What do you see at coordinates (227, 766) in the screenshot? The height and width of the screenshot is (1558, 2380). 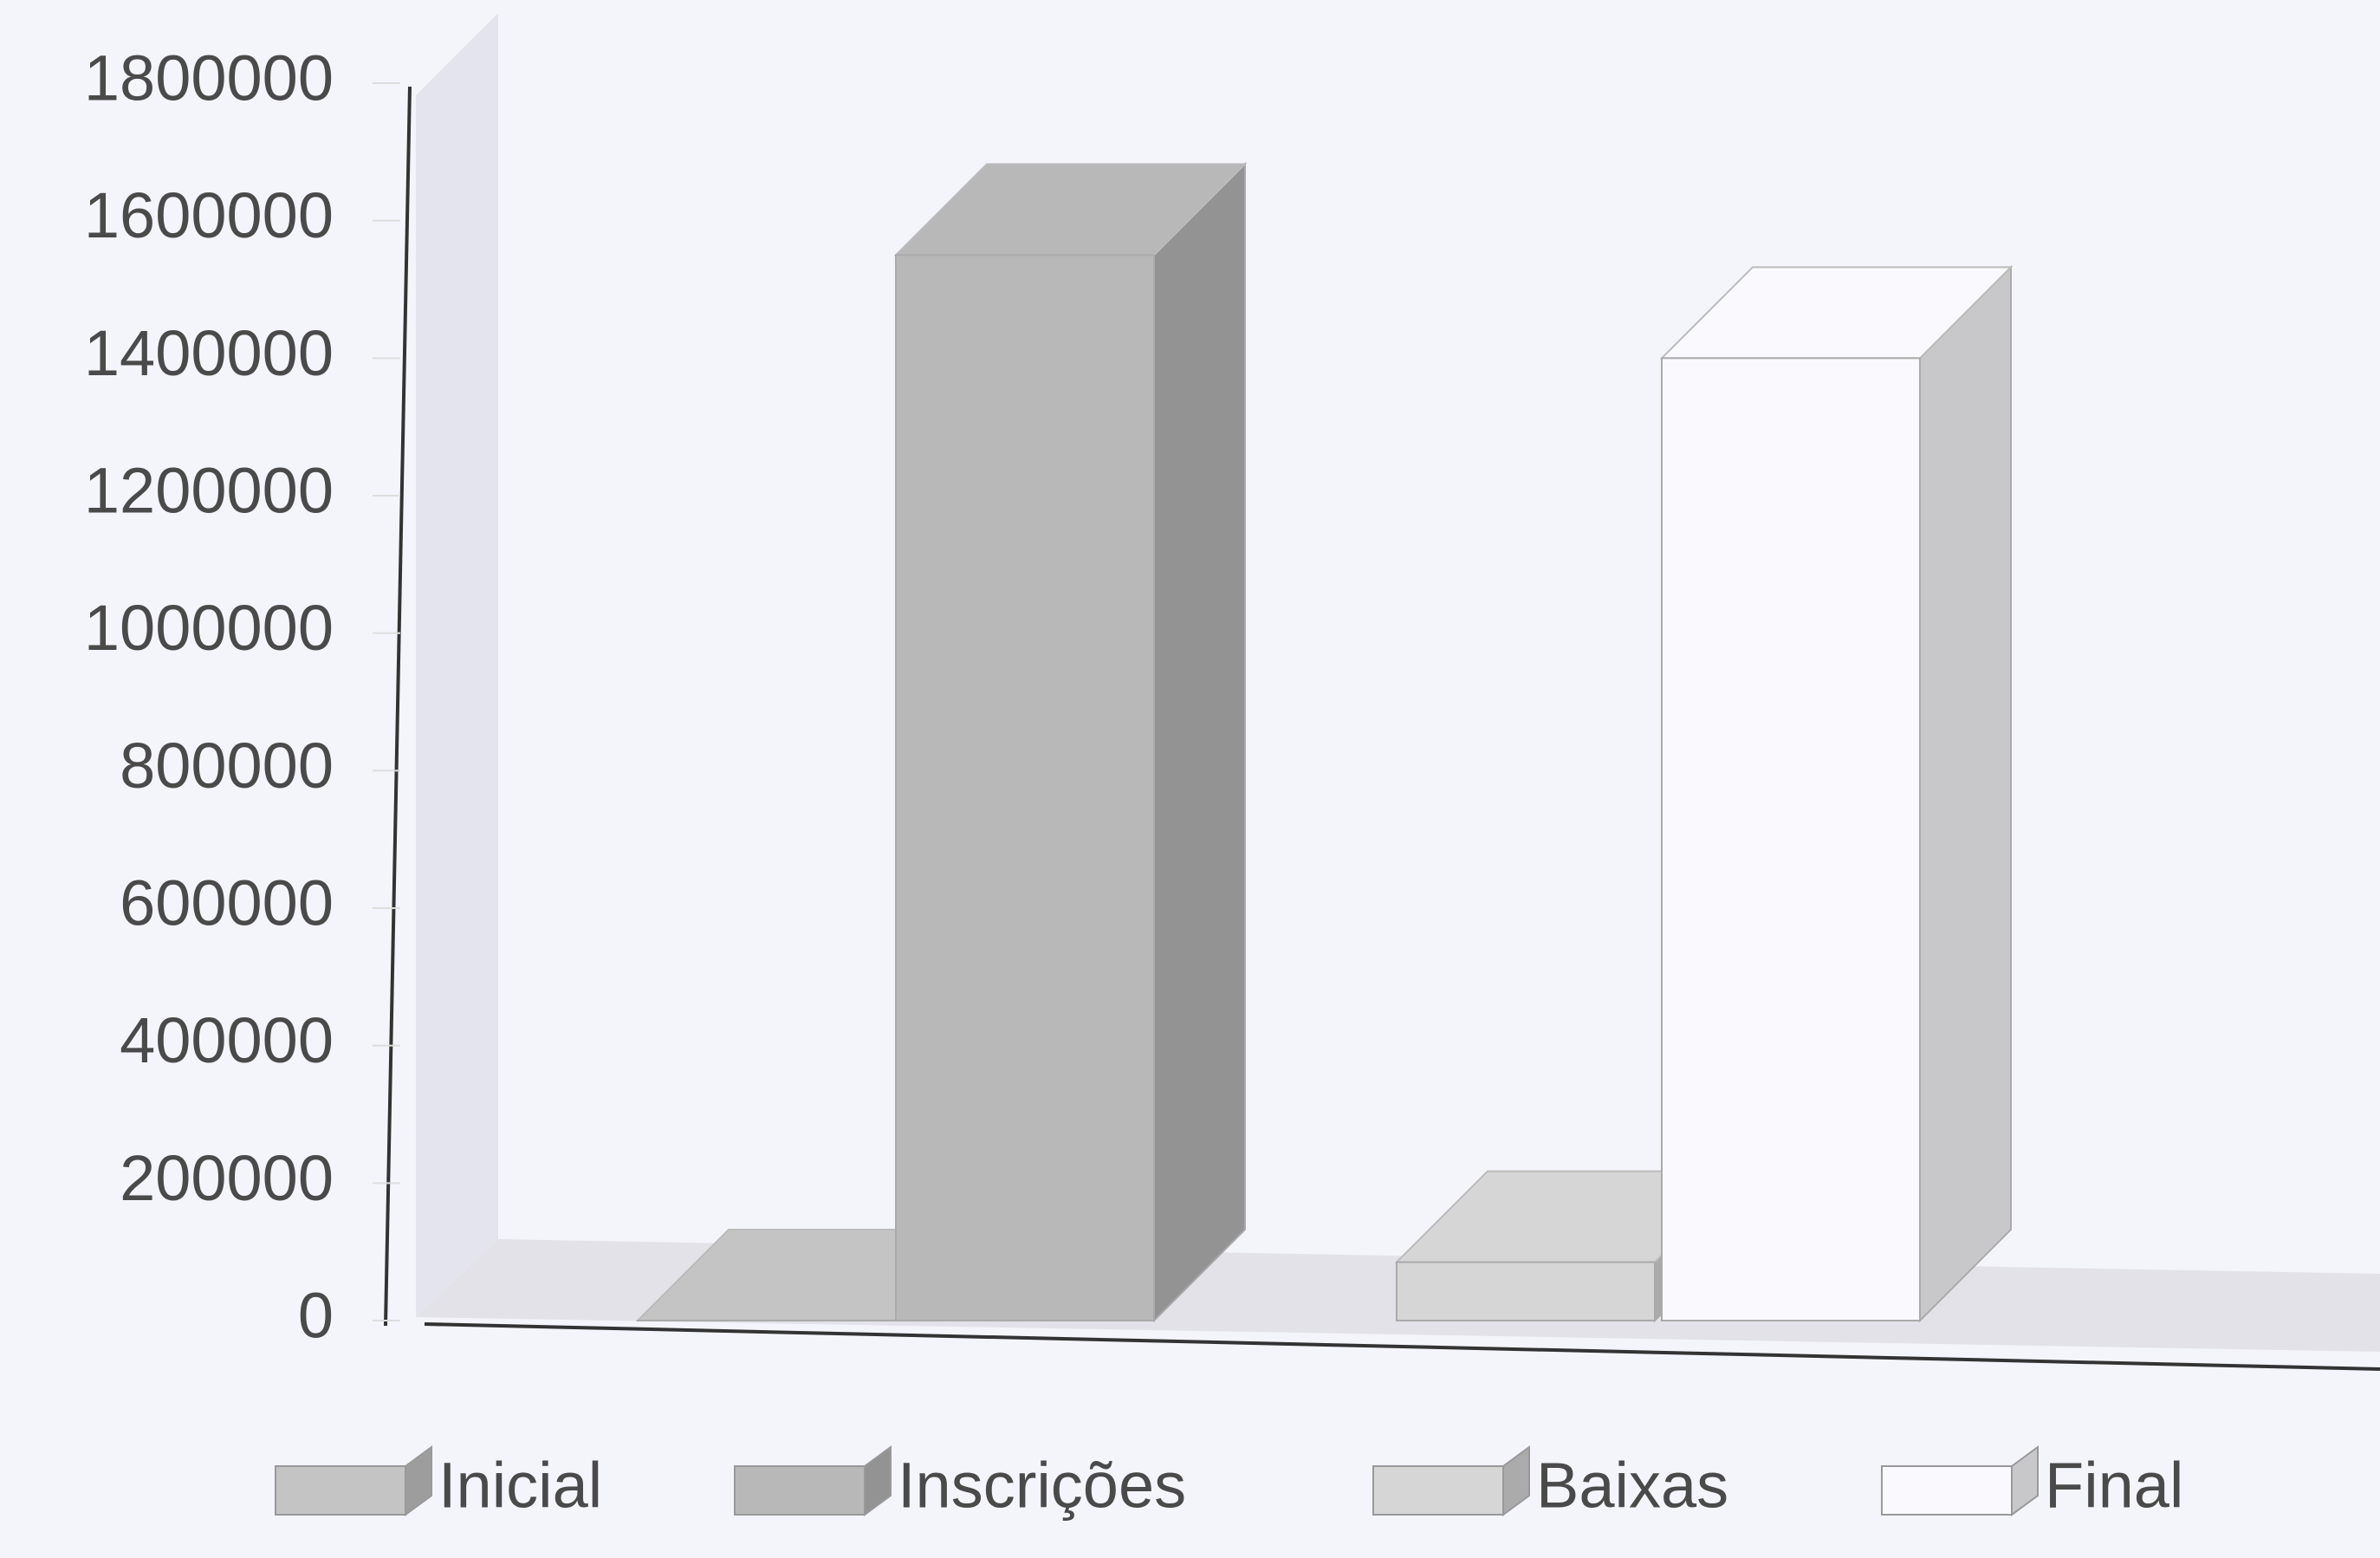 I see `y-tick-label: 800000` at bounding box center [227, 766].